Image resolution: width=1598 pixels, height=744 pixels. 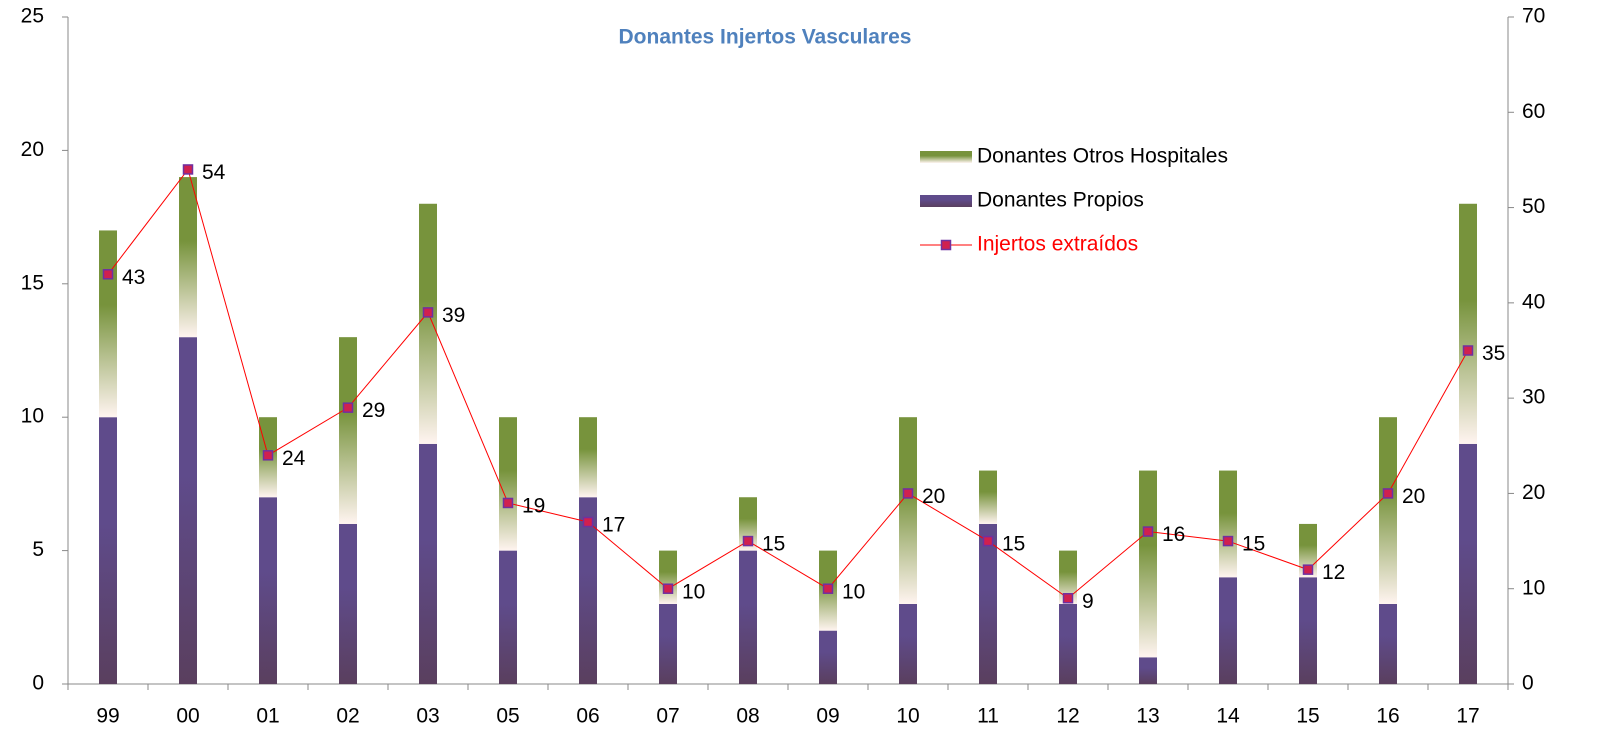 I want to click on x-tick-label: 00, so click(x=187, y=716).